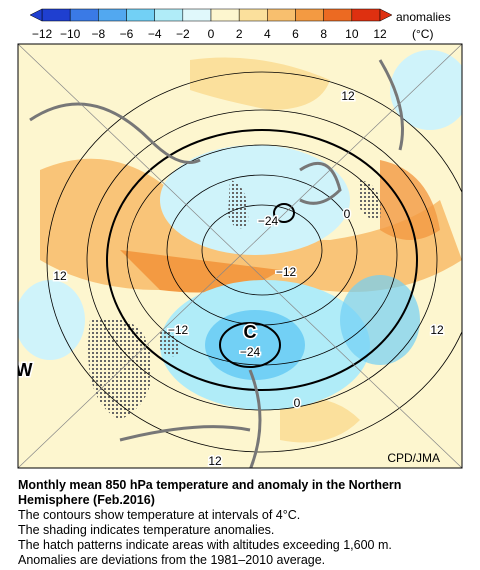 Image resolution: width=480 pixels, height=570 pixels. Describe the element at coordinates (127, 34) in the screenshot. I see `colorbar-label: −6` at that location.